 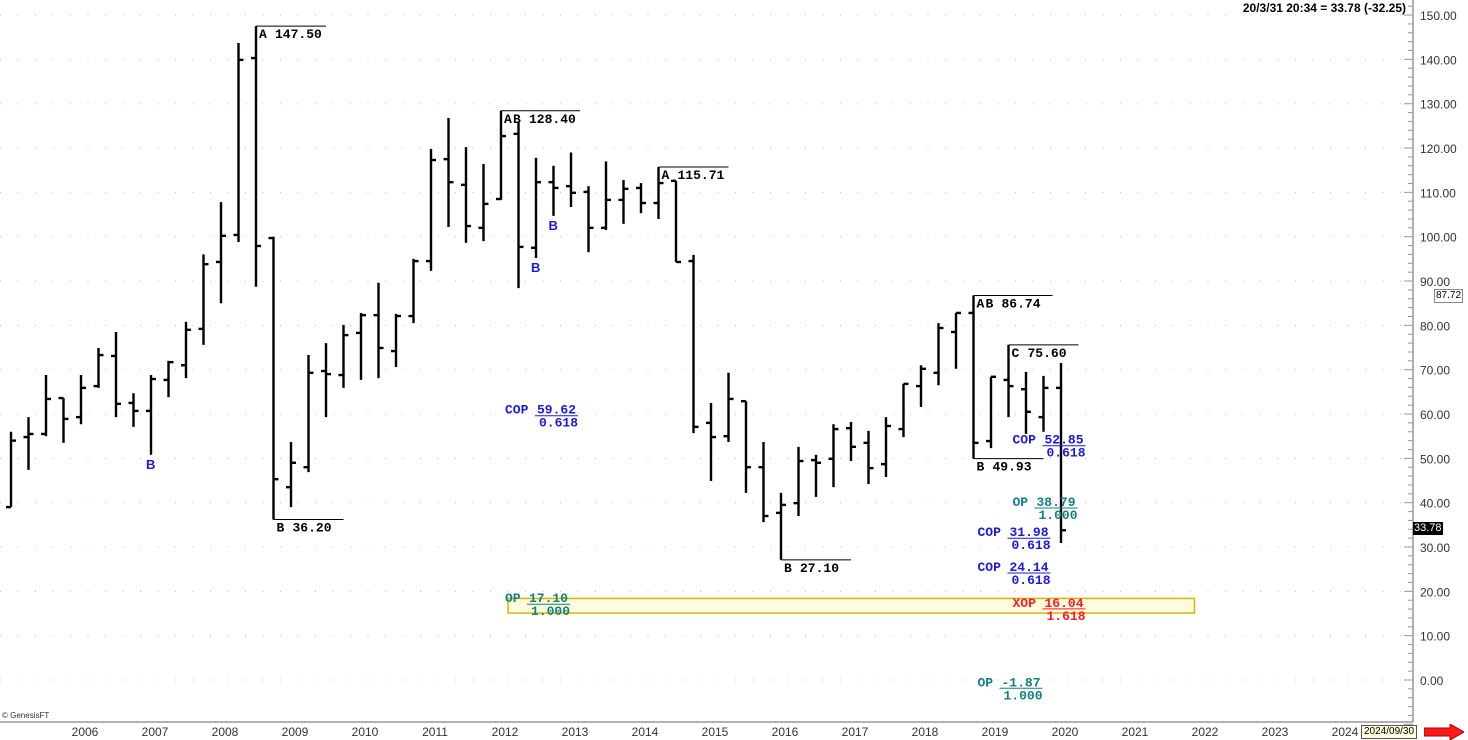 I want to click on target-zone-box, so click(x=851, y=605).